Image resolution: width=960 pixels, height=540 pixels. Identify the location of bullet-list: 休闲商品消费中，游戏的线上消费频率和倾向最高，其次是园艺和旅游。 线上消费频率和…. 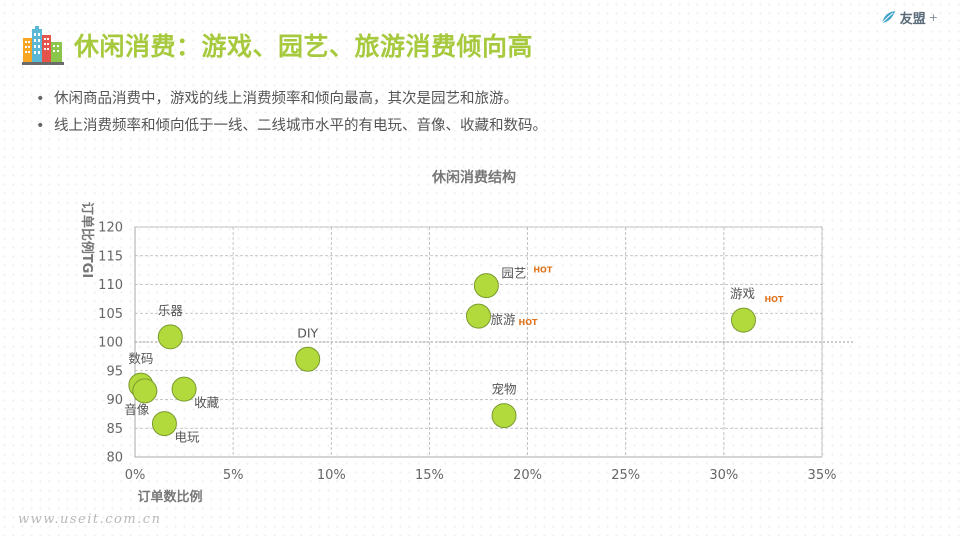
(291, 113).